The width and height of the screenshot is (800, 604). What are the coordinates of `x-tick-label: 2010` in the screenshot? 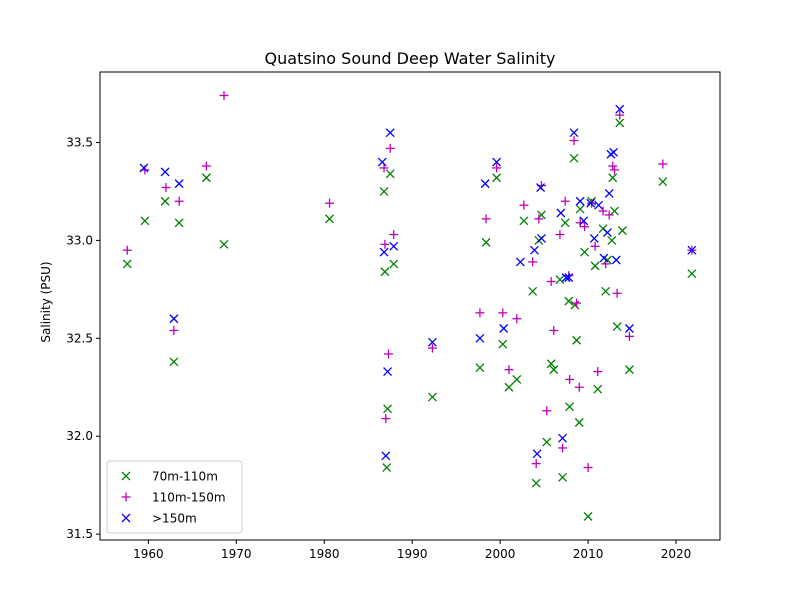 It's located at (588, 554).